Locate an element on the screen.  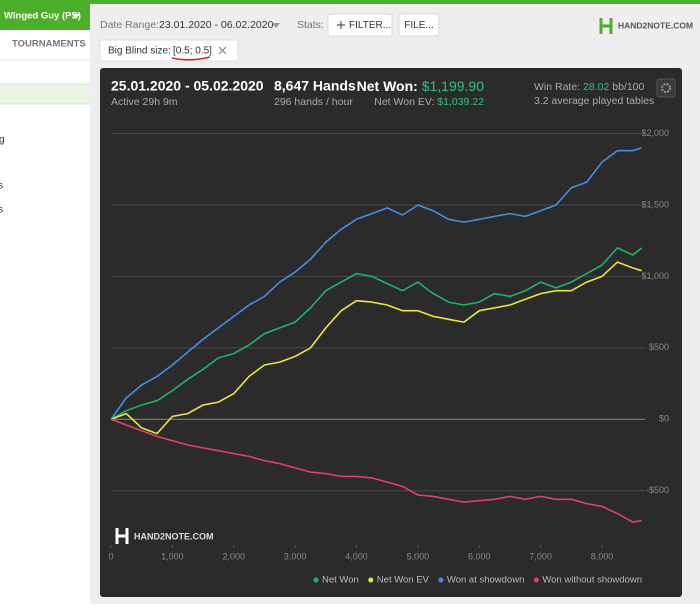
watermark-icon is located at coordinates (122, 536).